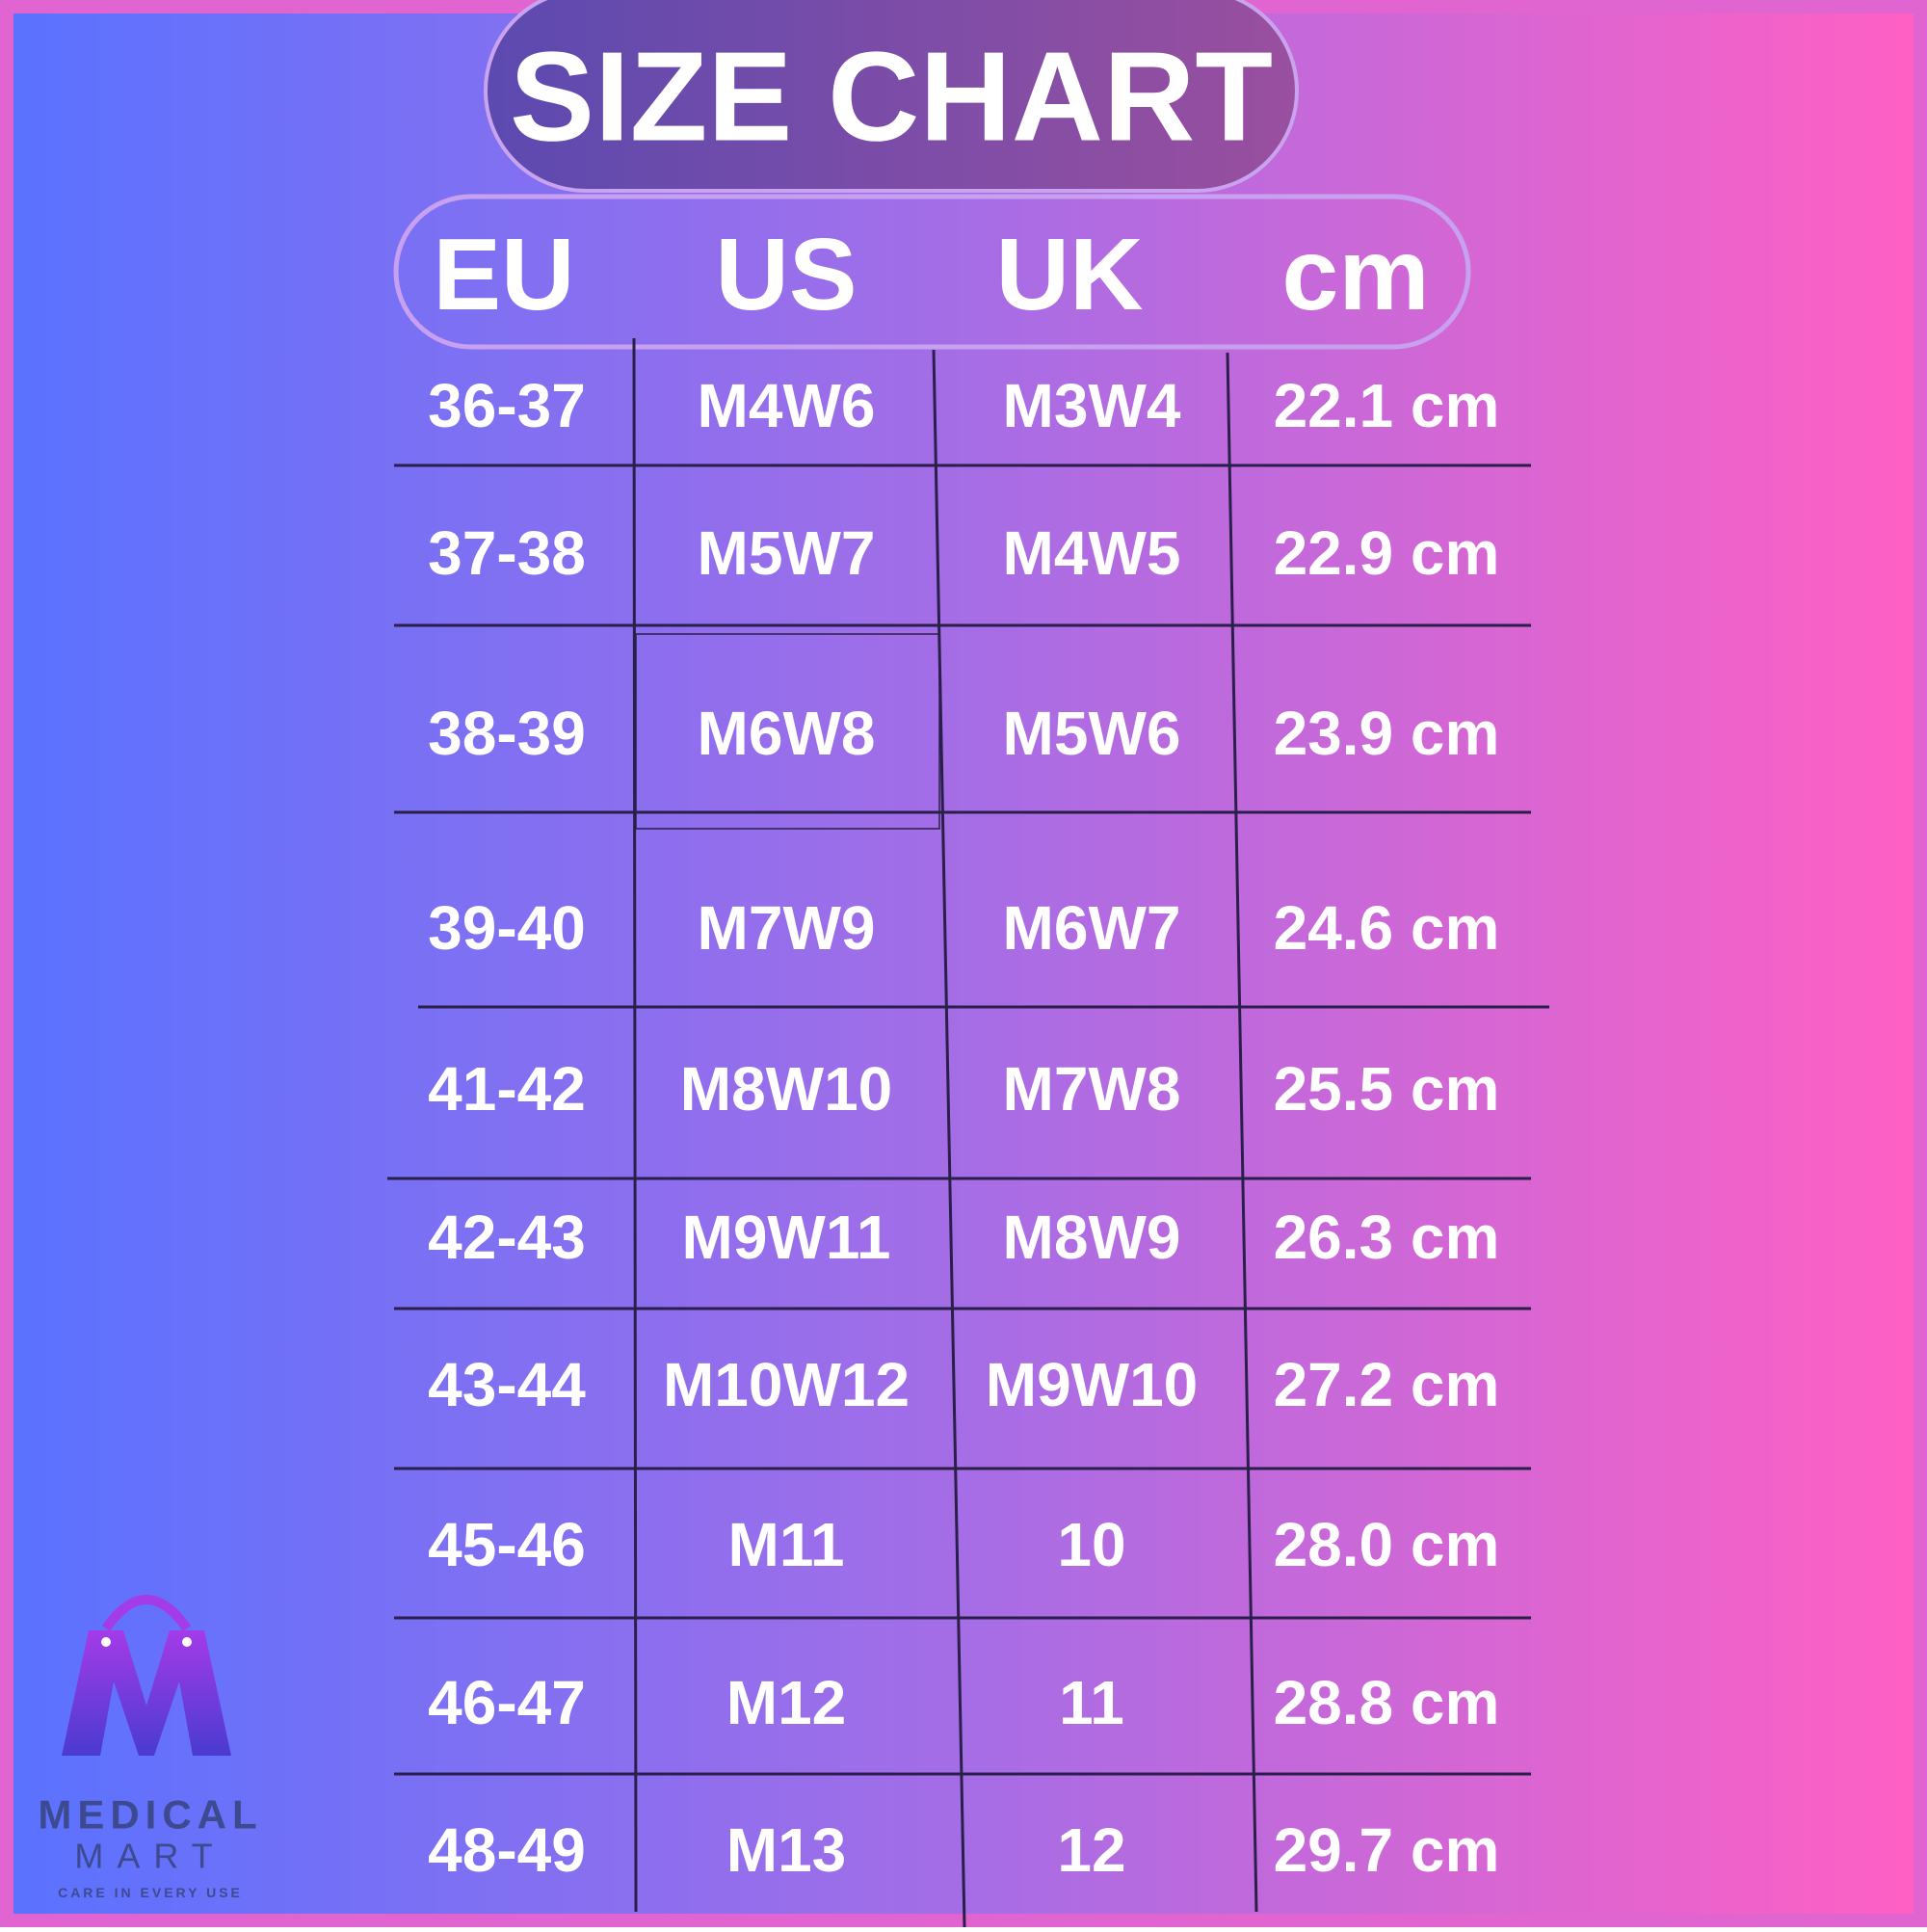  Describe the element at coordinates (507, 1237) in the screenshot. I see `table-cell: 42-43` at that location.